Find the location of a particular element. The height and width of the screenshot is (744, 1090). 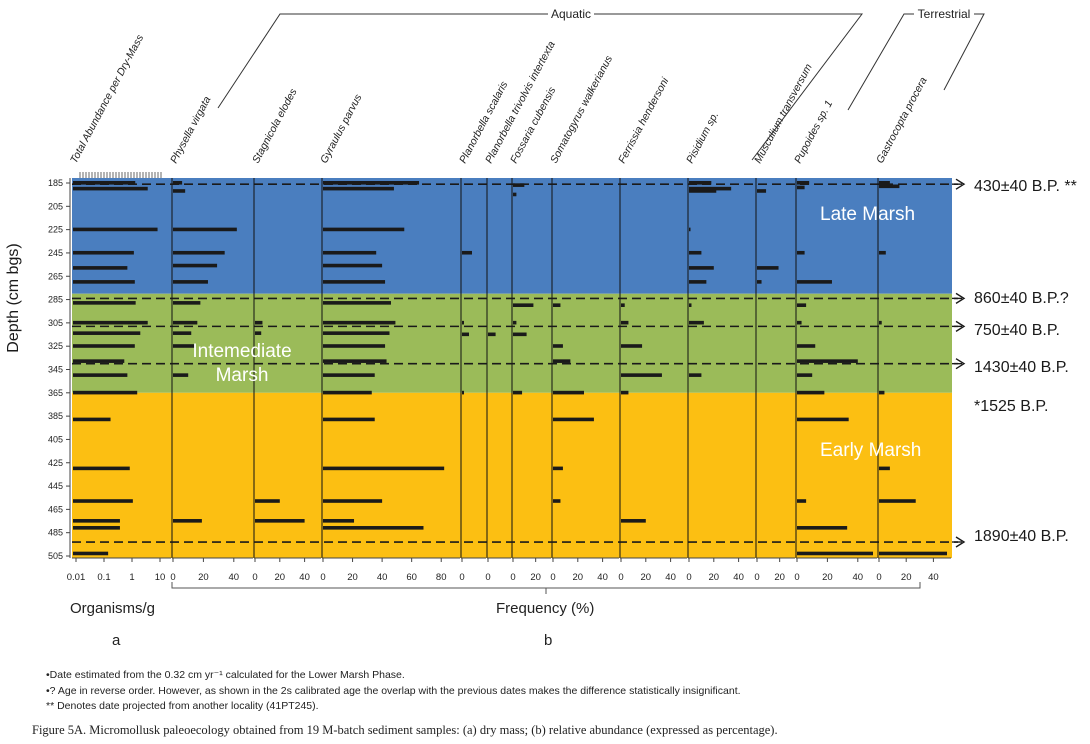

column-title: Gastrocopta procera is located at coordinates (902, 120).